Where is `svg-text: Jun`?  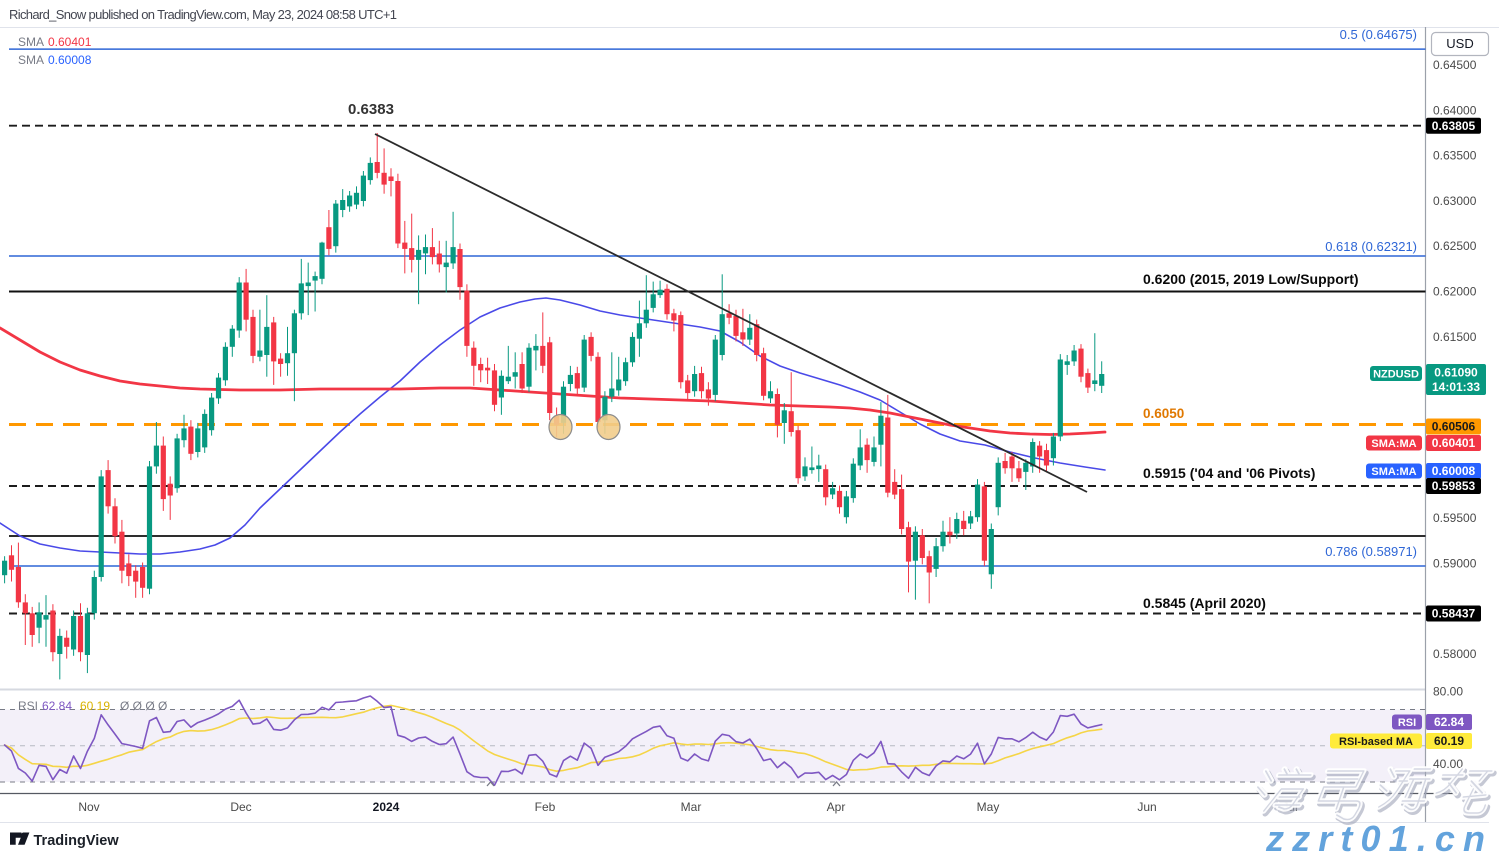 svg-text: Jun is located at coordinates (1146, 807).